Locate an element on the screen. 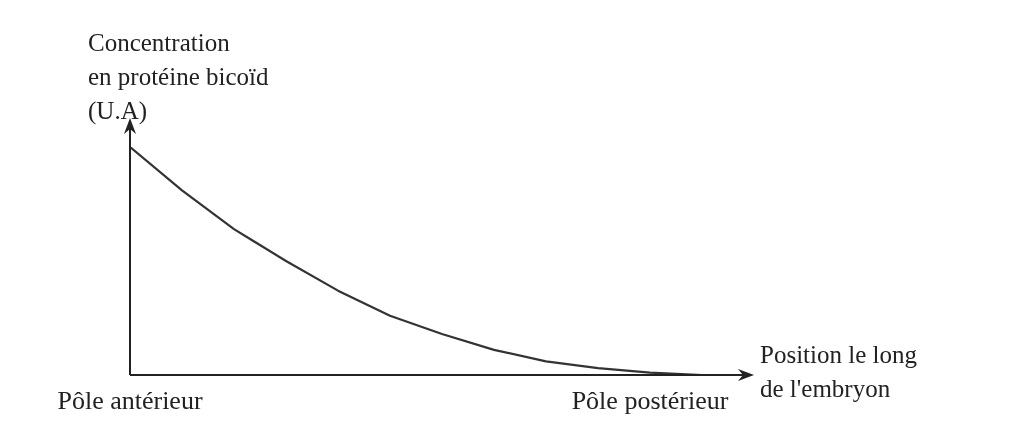 This screenshot has height=421, width=1036. x-axis-title: Position le long de l'embryon is located at coordinates (838, 372).